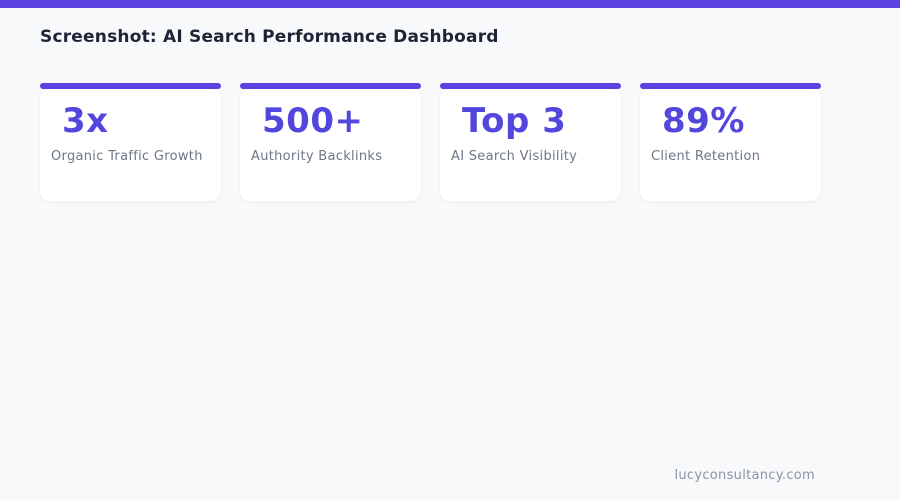 The width and height of the screenshot is (900, 500). Describe the element at coordinates (514, 121) in the screenshot. I see `stat-value: Top 3` at that location.